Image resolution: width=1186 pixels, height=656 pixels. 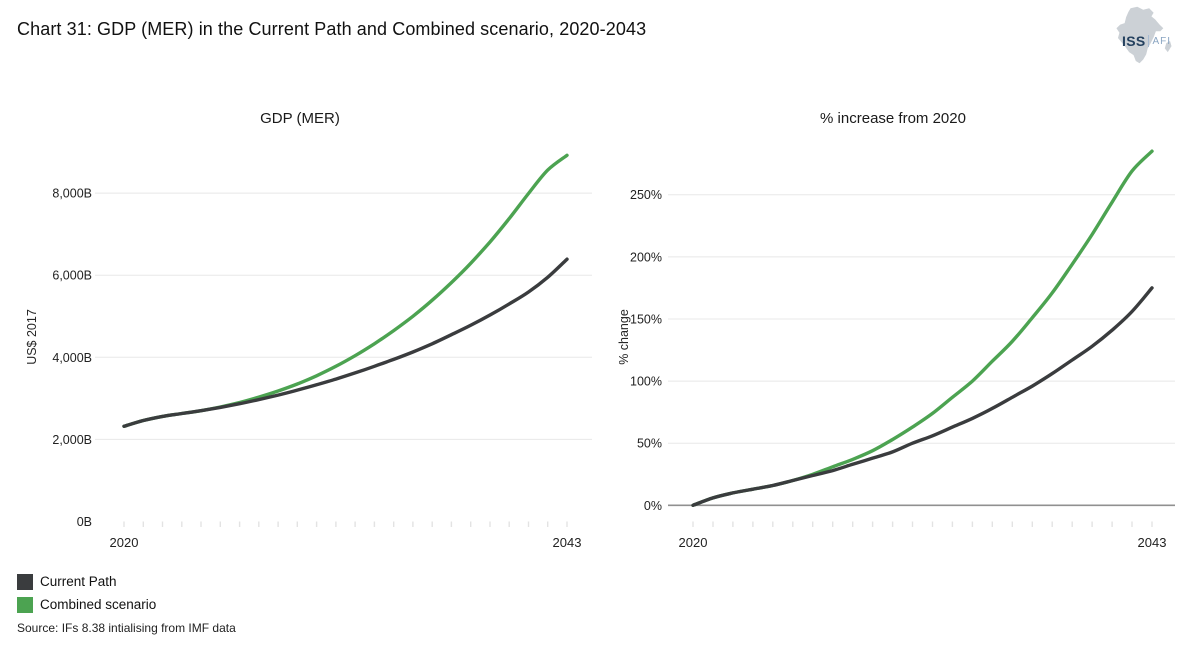 I want to click on svg-text: 2,000B, so click(x=72, y=440).